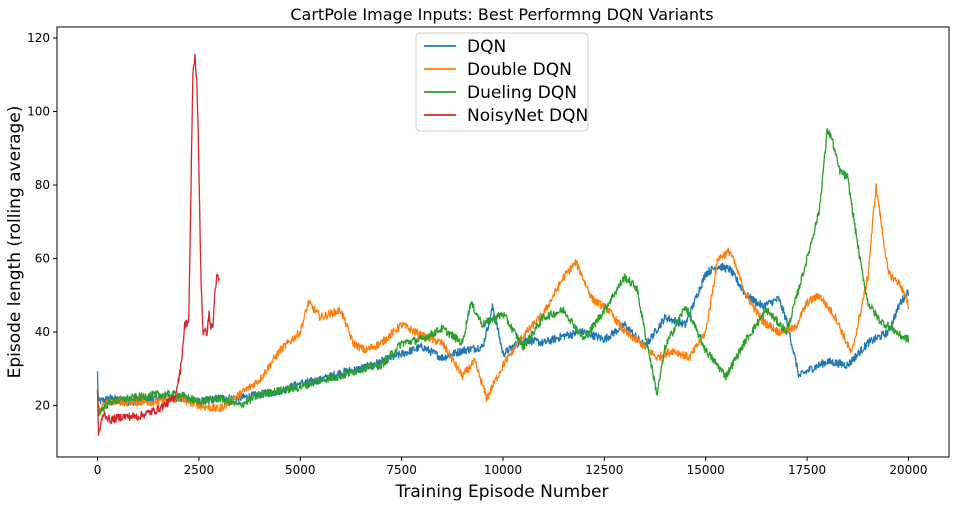 This screenshot has height=506, width=955. Describe the element at coordinates (300, 470) in the screenshot. I see `x-tick-label: 5000` at that location.